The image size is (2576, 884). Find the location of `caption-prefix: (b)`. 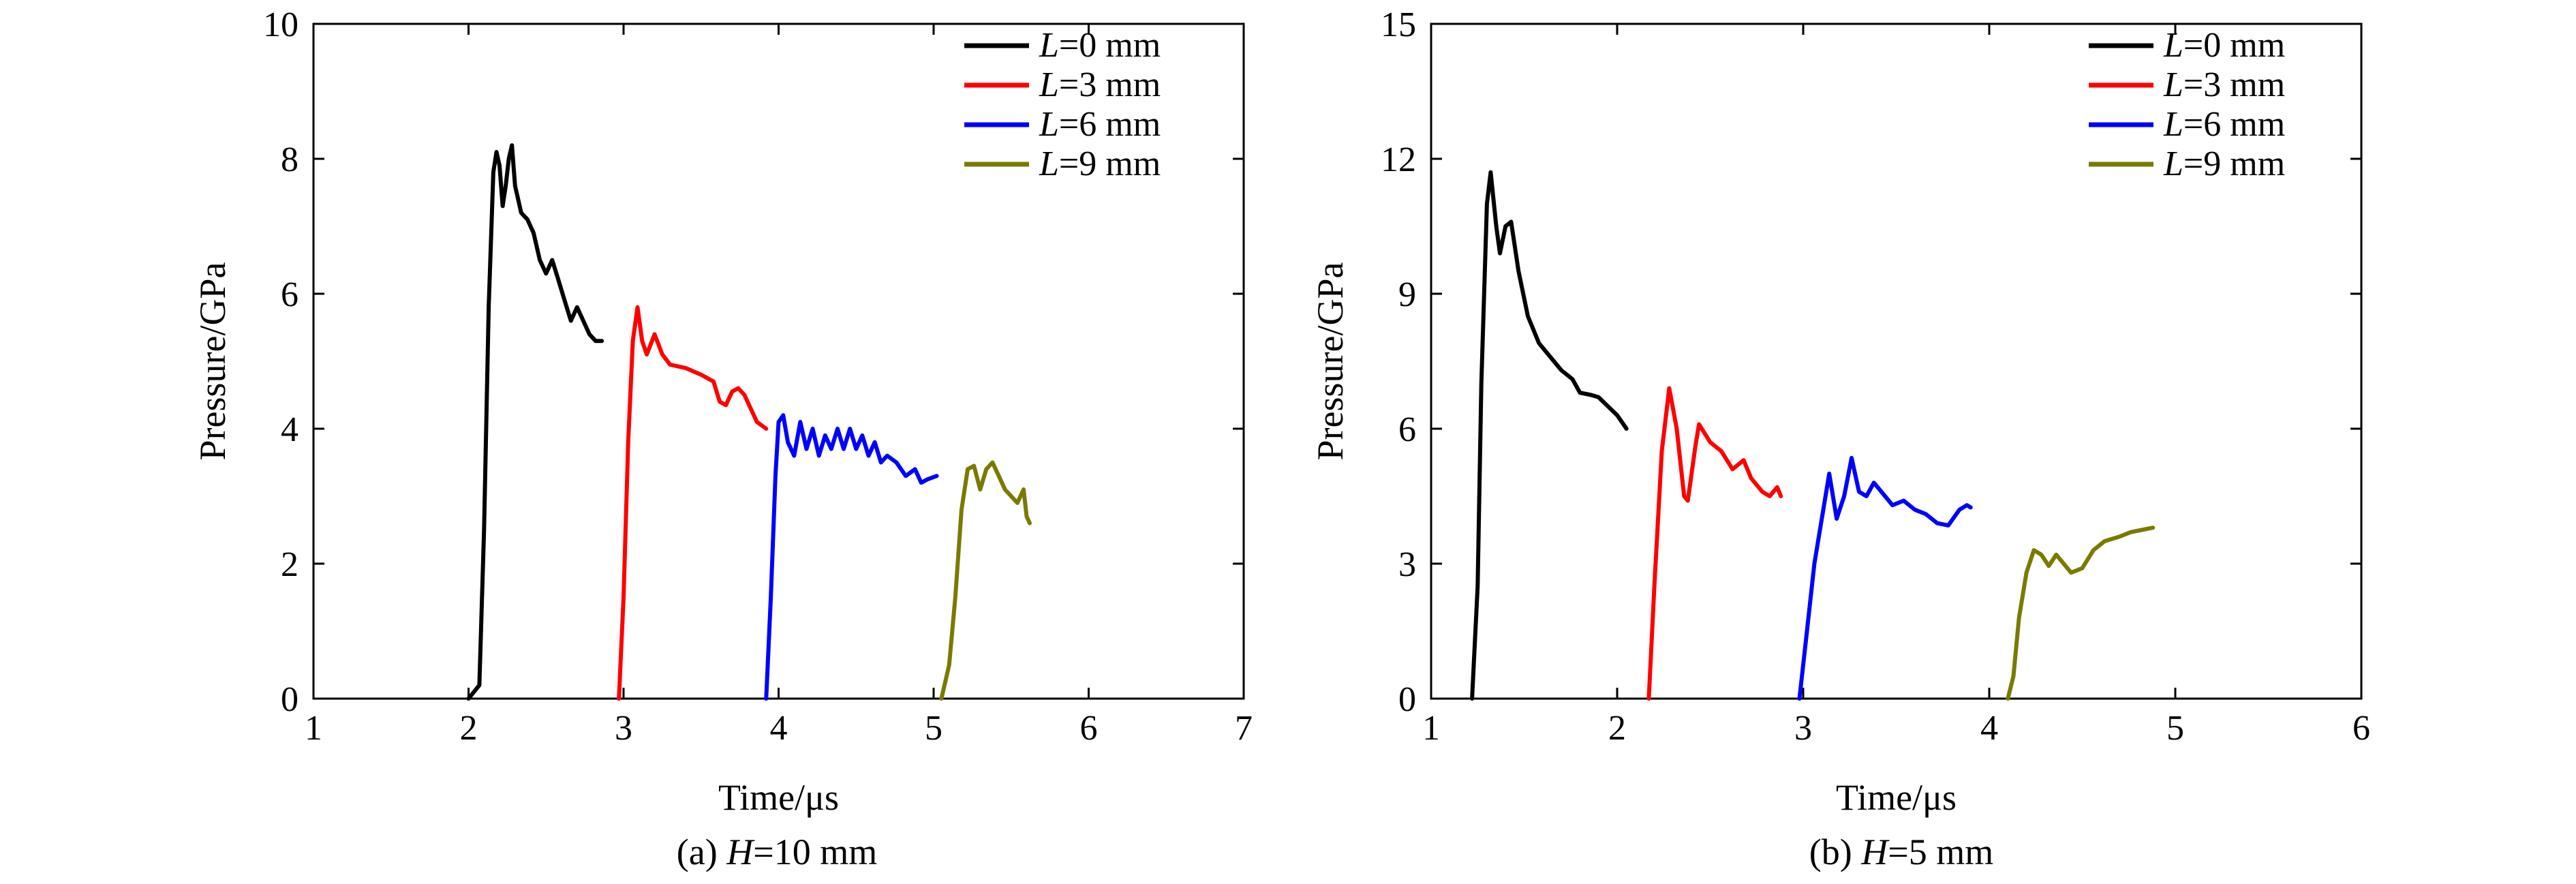

caption-prefix: (b) is located at coordinates (1835, 852).